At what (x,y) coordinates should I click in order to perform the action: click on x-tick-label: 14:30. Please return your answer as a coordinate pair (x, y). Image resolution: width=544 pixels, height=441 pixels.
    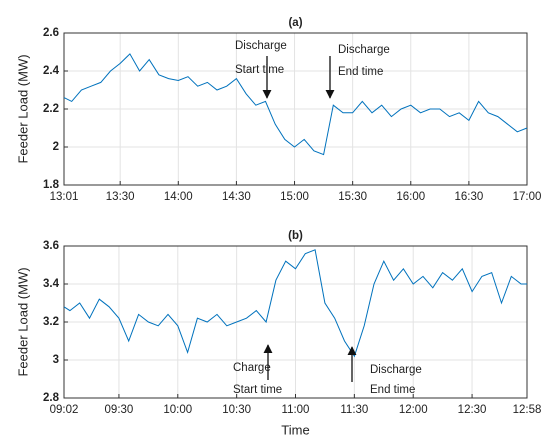
    Looking at the image, I should click on (236, 197).